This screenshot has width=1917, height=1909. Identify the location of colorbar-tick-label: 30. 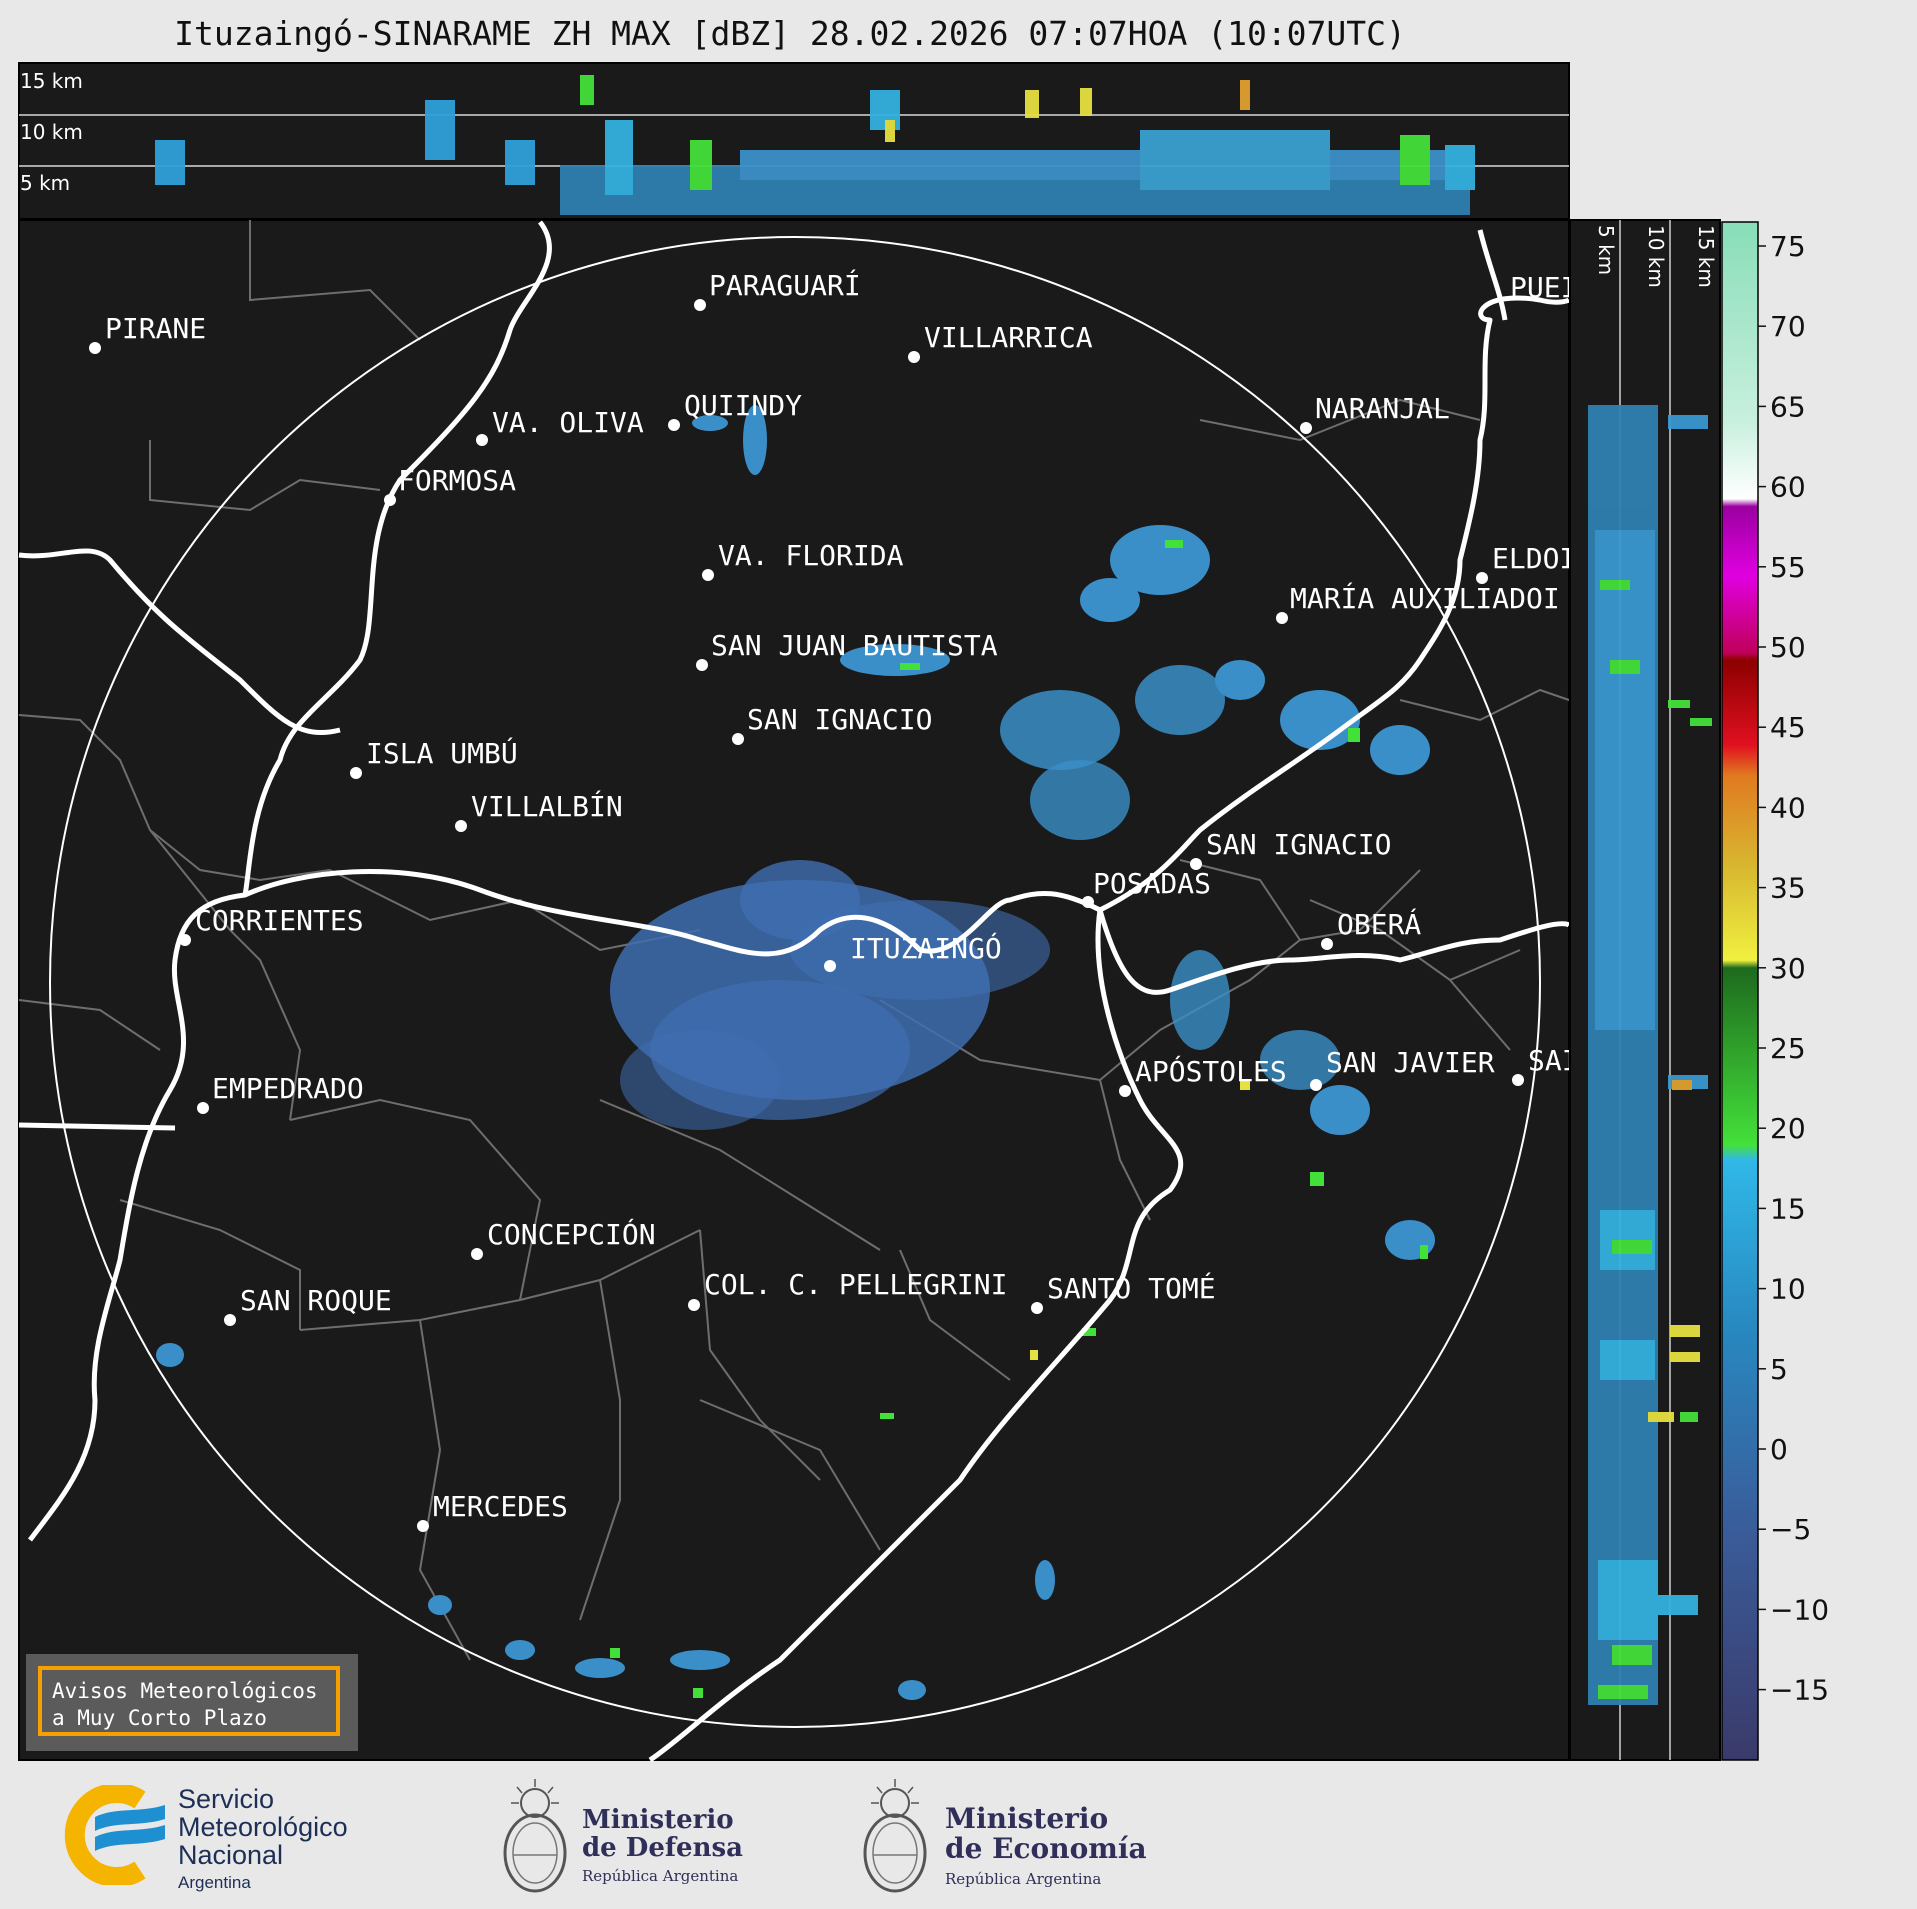
(1788, 968).